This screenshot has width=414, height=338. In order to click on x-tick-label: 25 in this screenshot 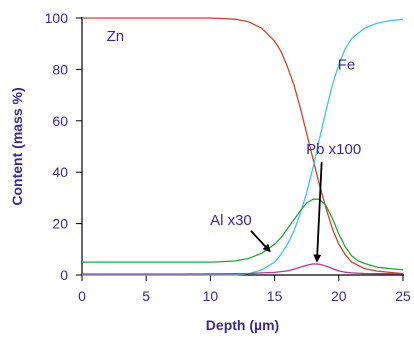, I will do `click(403, 296)`.